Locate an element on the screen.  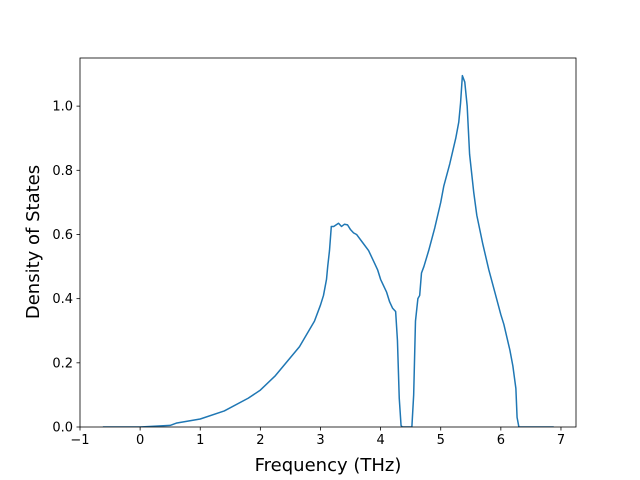
y-tick-label: 0.0 is located at coordinates (62, 428).